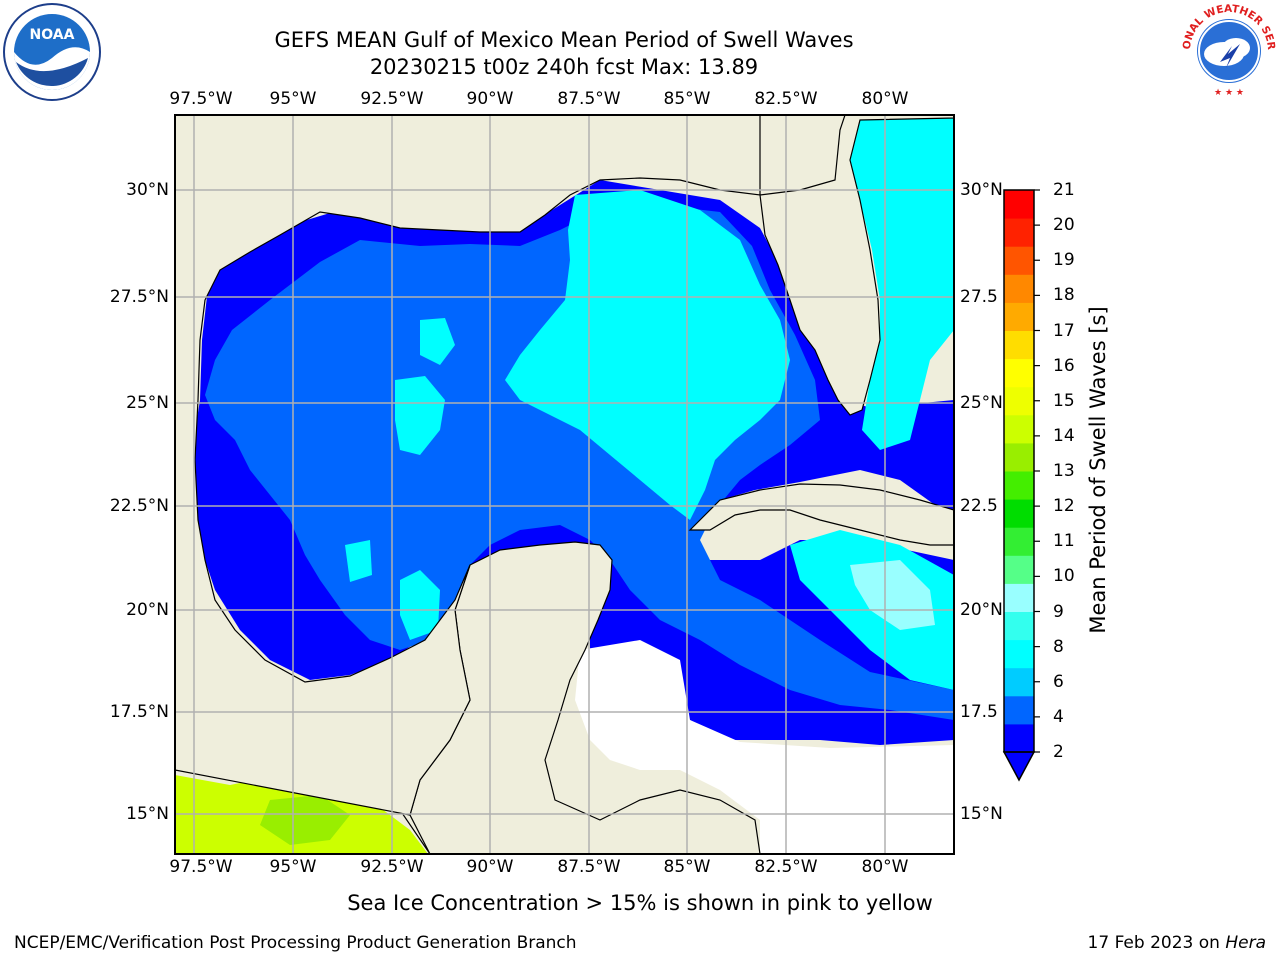 This screenshot has width=1280, height=960. Describe the element at coordinates (786, 99) in the screenshot. I see `lon-label-top: 82.5°W` at that location.